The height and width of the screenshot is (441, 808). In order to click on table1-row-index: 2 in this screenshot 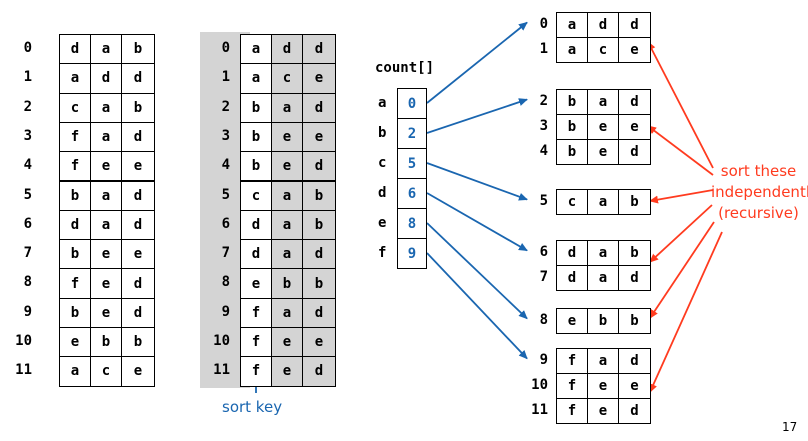, I will do `click(27, 106)`.